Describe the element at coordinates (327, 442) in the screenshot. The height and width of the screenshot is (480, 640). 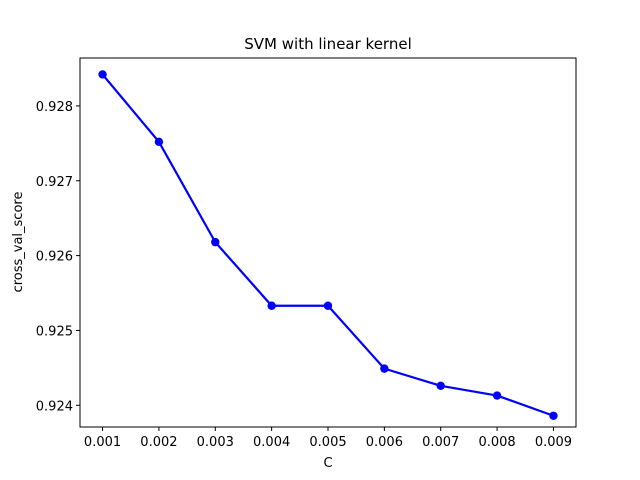
I see `x-tick-label: 0.005` at that location.